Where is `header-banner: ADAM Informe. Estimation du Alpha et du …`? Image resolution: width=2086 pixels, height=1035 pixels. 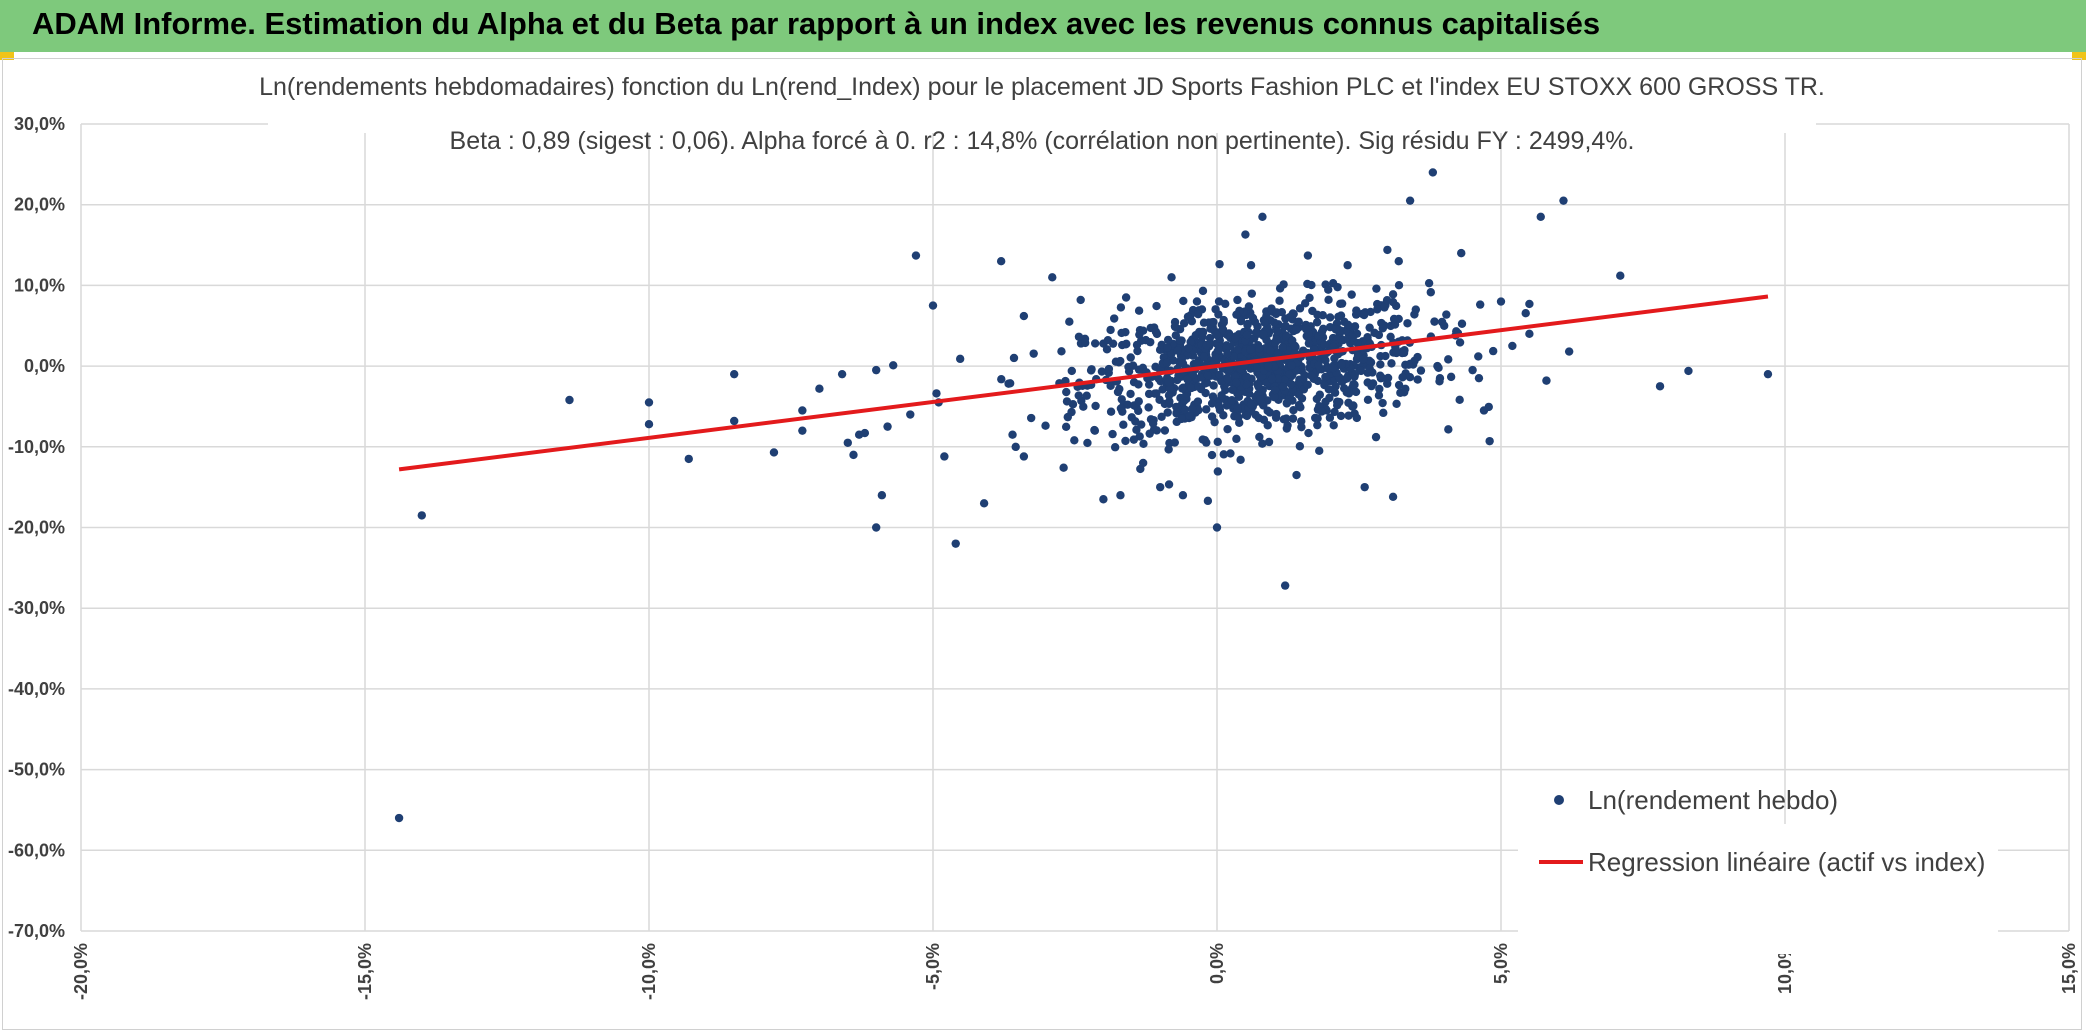
header-banner: ADAM Informe. Estimation du Alpha et du … is located at coordinates (1043, 26).